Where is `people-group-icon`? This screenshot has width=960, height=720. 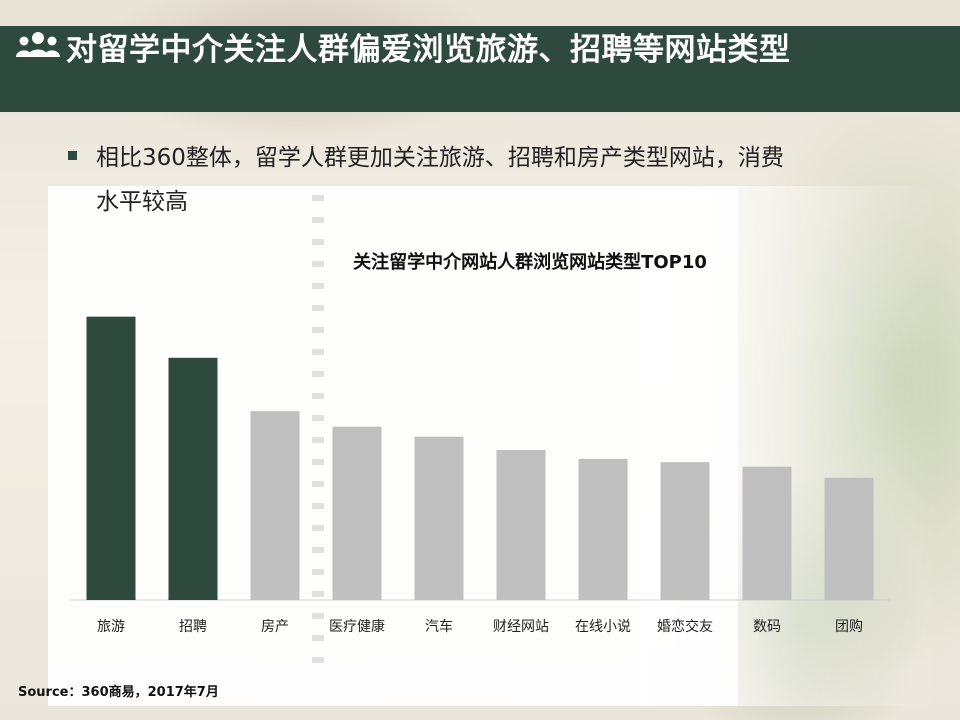
people-group-icon is located at coordinates (38, 44).